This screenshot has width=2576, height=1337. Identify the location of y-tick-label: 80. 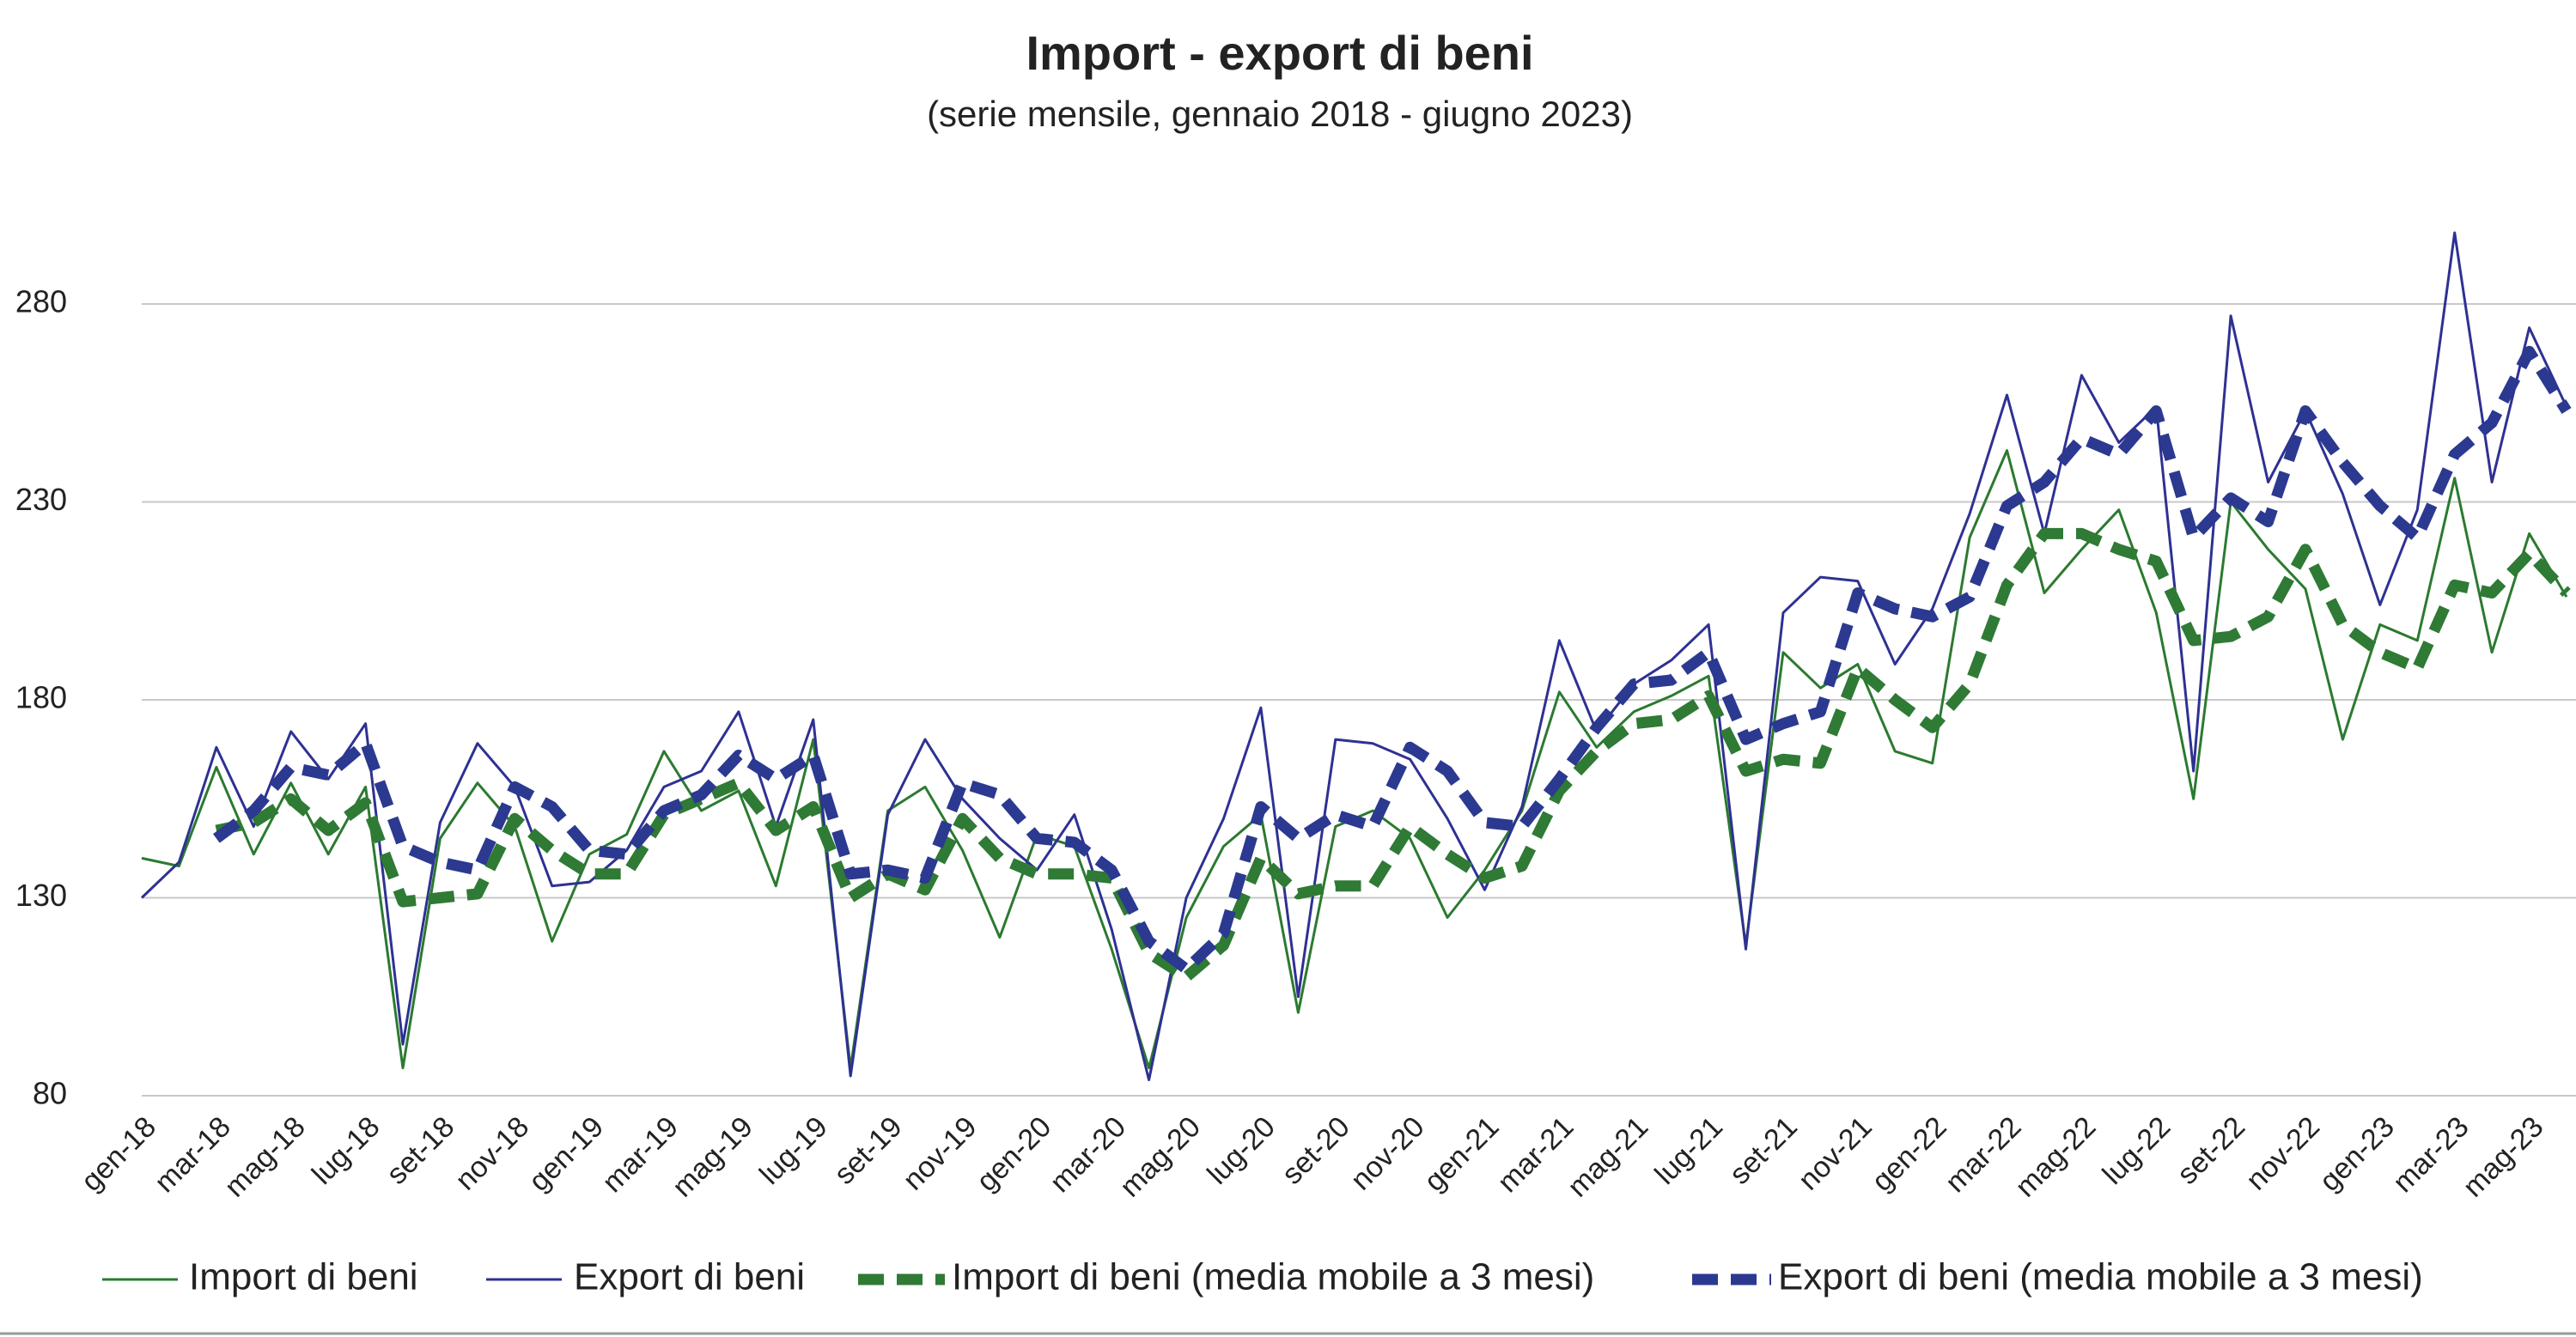
(50, 1093).